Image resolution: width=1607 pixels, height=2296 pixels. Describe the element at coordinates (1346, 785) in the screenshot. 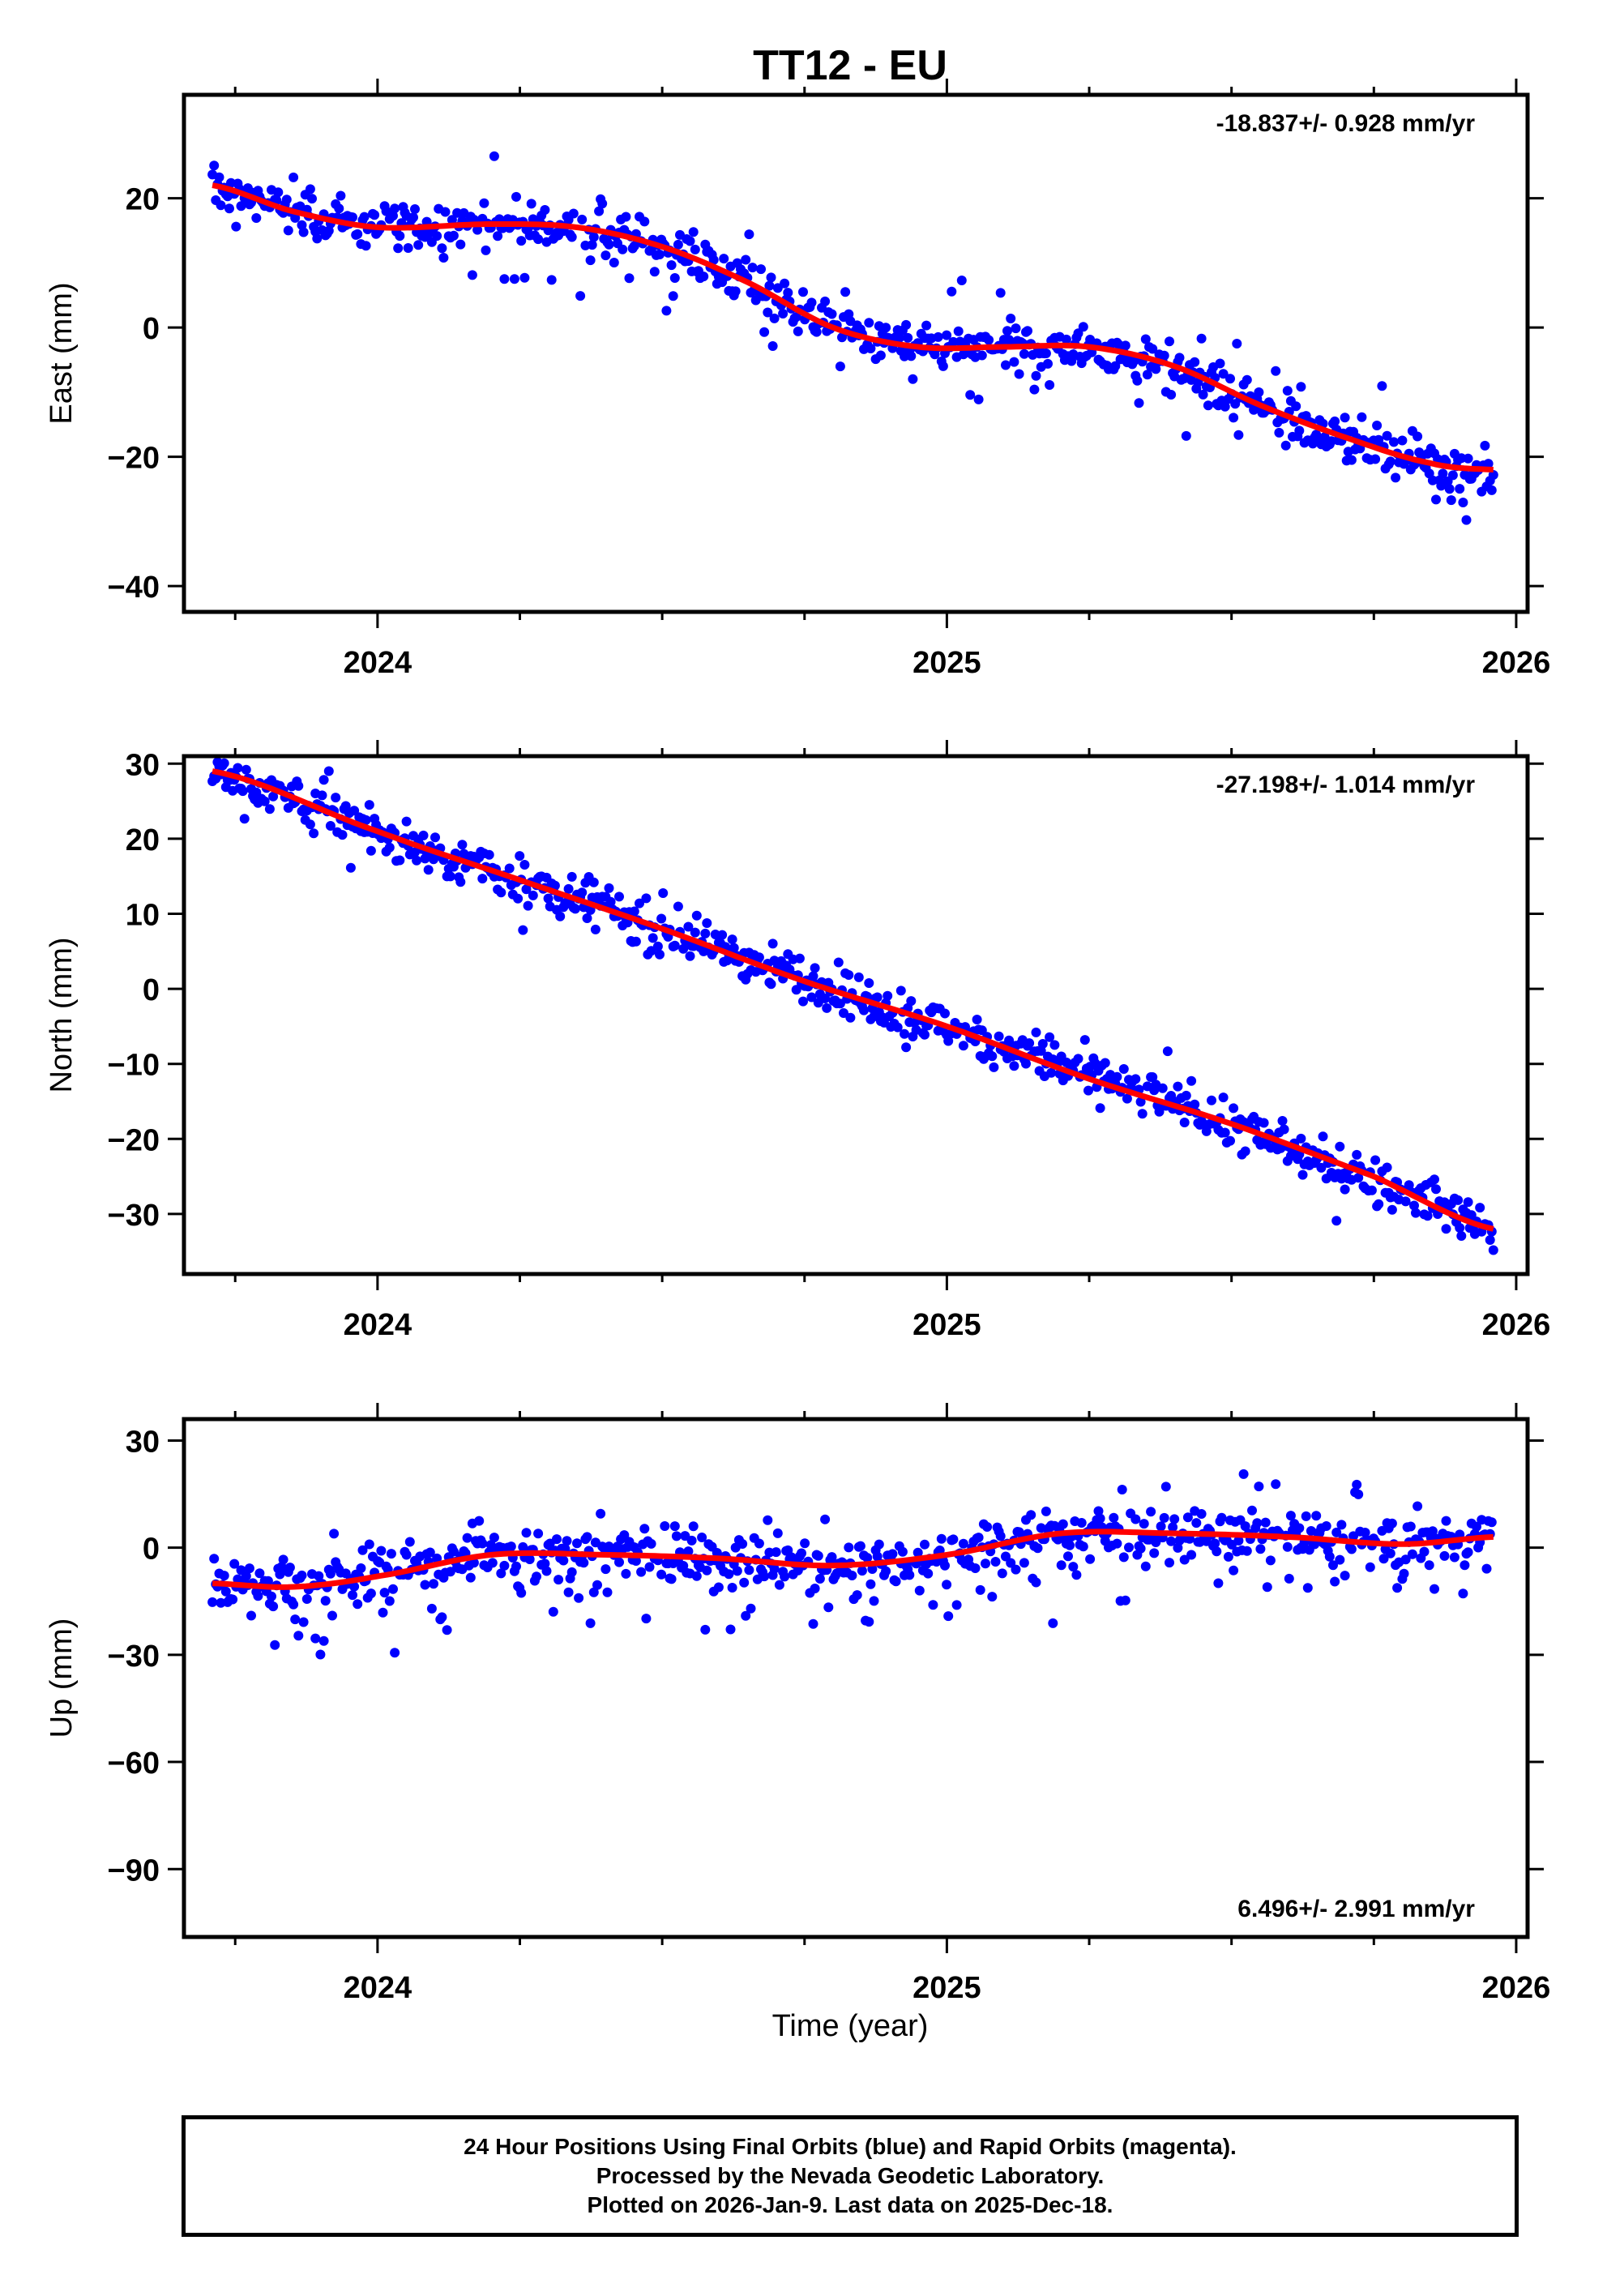

I see `velocity-label: -27.198+/- 1.014 mm/yr` at that location.